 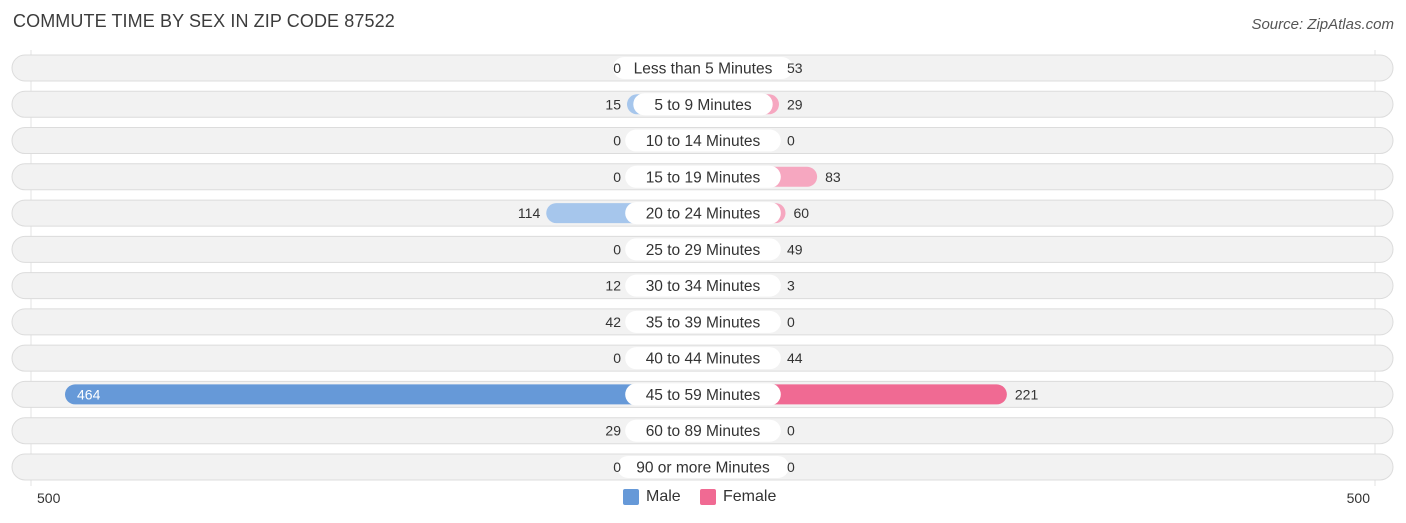 I want to click on value-label-male: 29, so click(x=613, y=431).